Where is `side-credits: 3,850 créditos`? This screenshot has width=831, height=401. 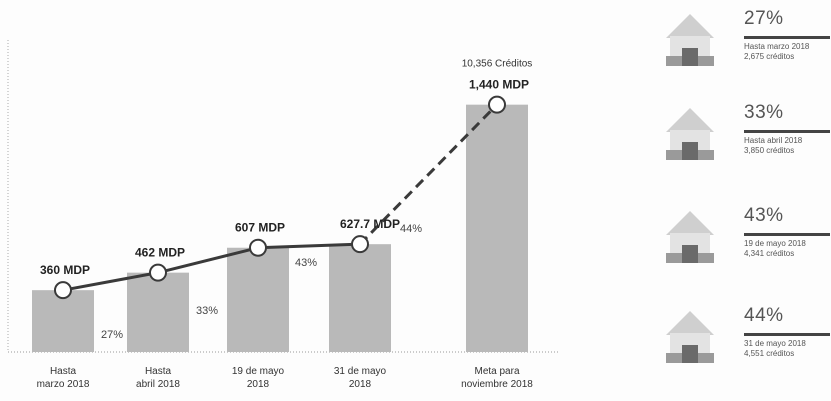
side-credits: 3,850 créditos is located at coordinates (769, 150).